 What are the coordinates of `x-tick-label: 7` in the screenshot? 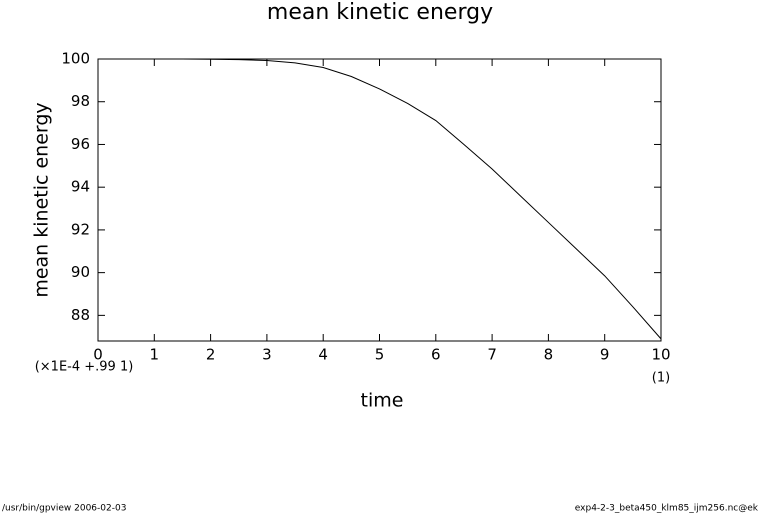 It's located at (492, 355).